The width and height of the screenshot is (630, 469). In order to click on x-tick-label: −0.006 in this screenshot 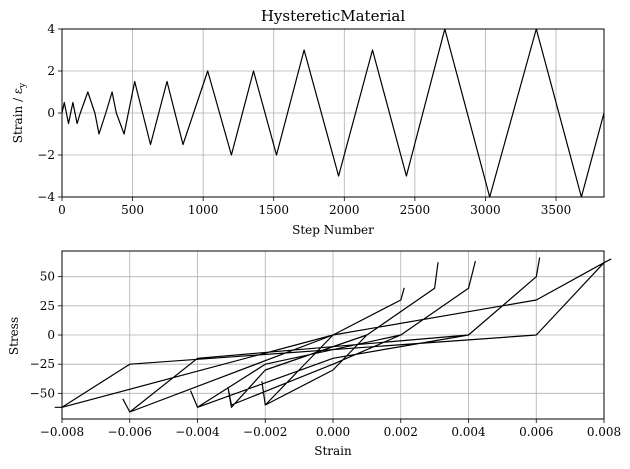, I will do `click(130, 432)`.